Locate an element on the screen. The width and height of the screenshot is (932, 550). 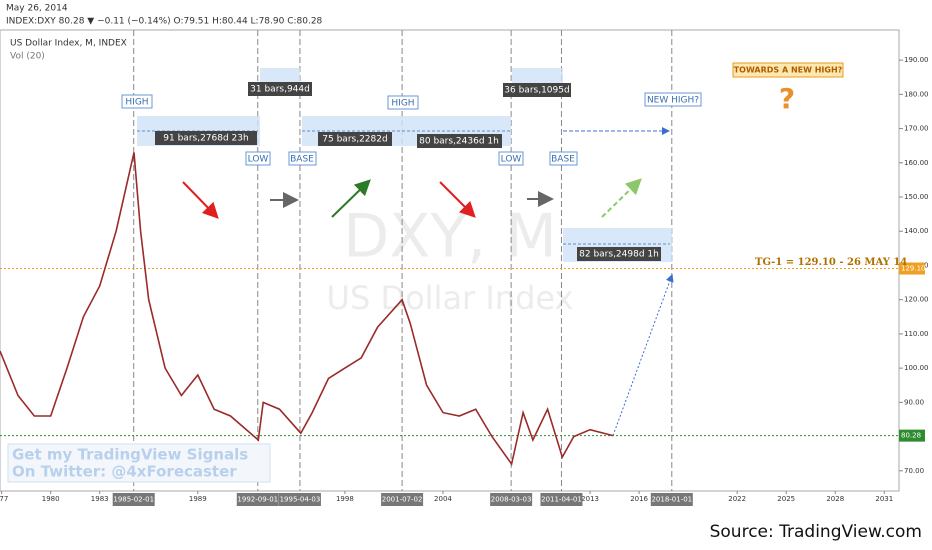
y-tick-label: 150.00 is located at coordinates (916, 197).